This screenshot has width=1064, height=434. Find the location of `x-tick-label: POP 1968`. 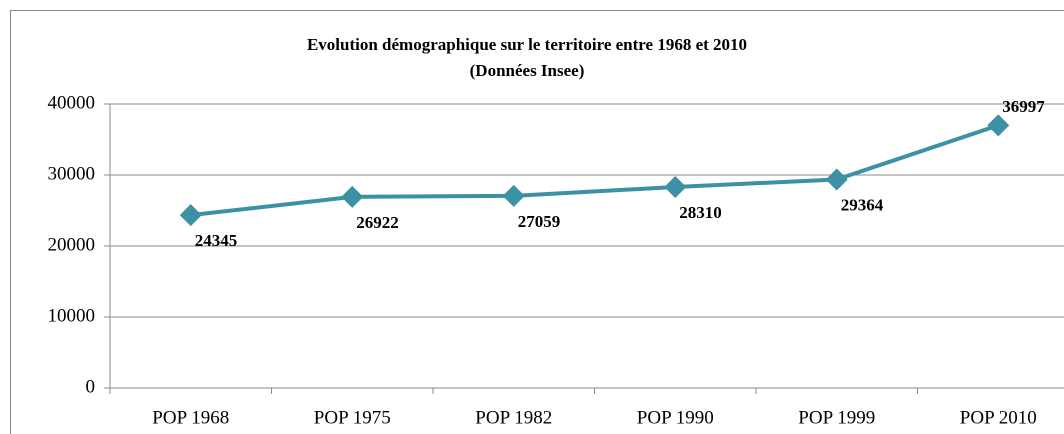

x-tick-label: POP 1968 is located at coordinates (190, 417).